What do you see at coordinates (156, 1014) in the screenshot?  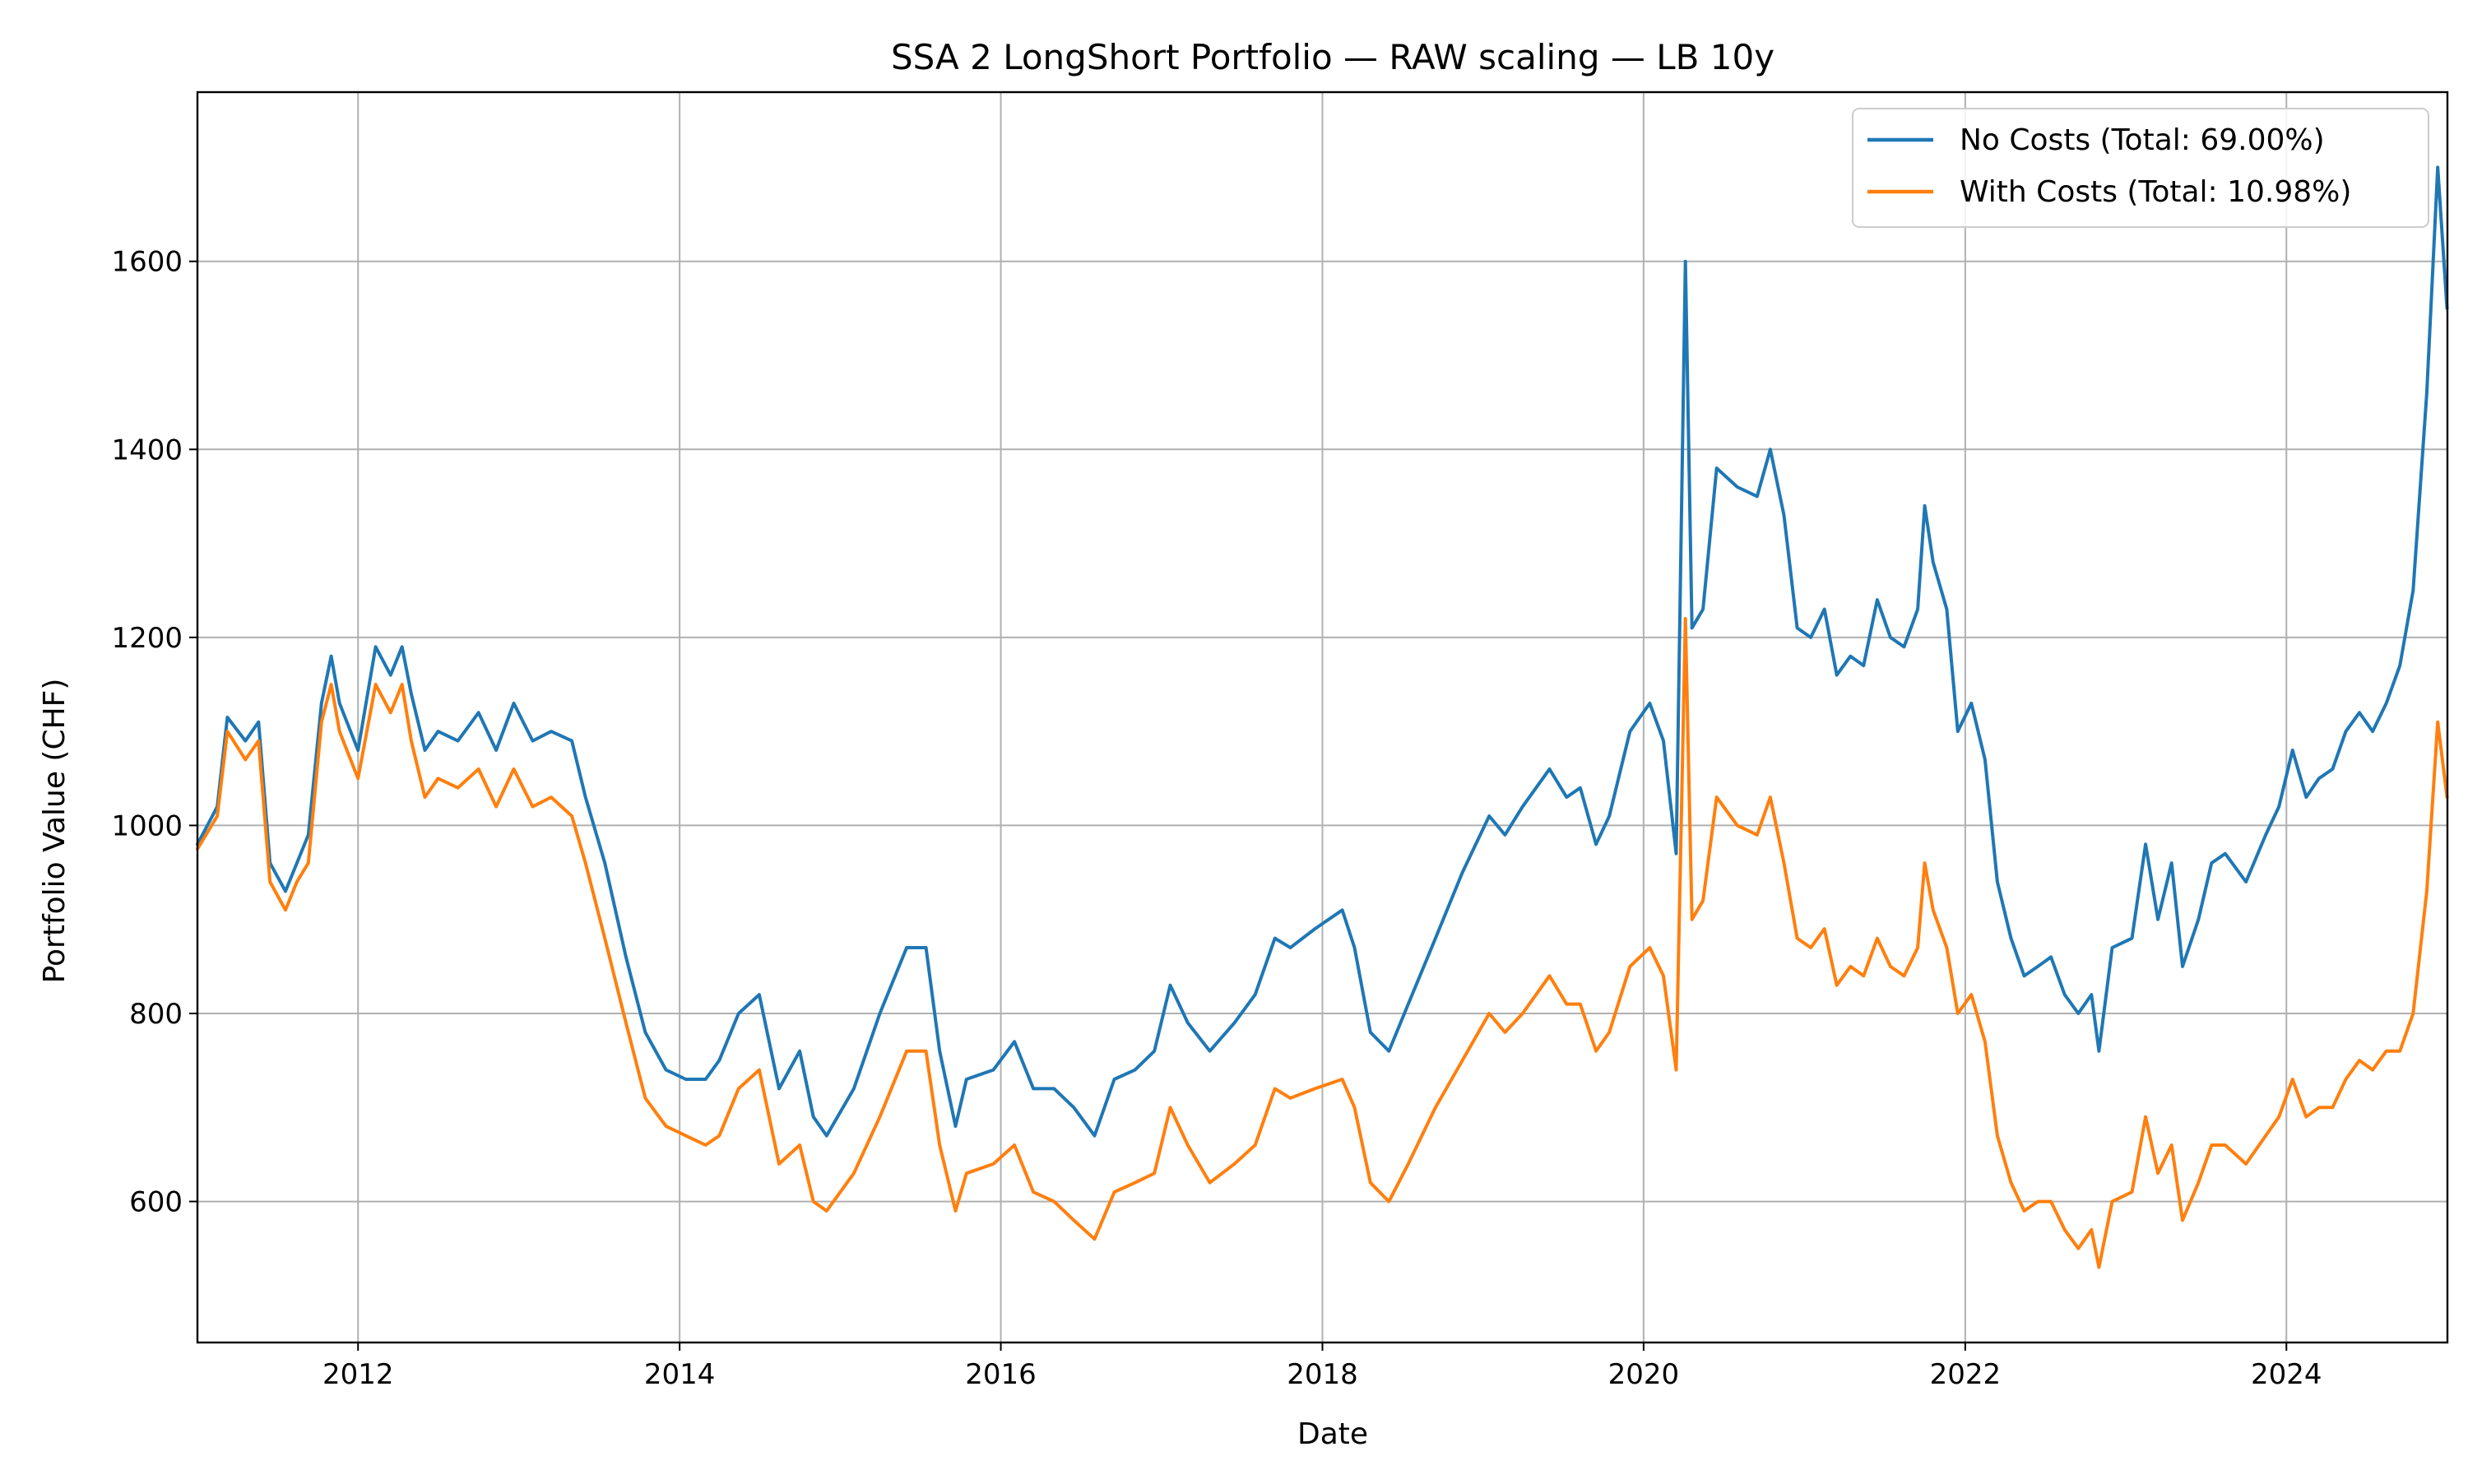 I see `y-tick-label: 800` at bounding box center [156, 1014].